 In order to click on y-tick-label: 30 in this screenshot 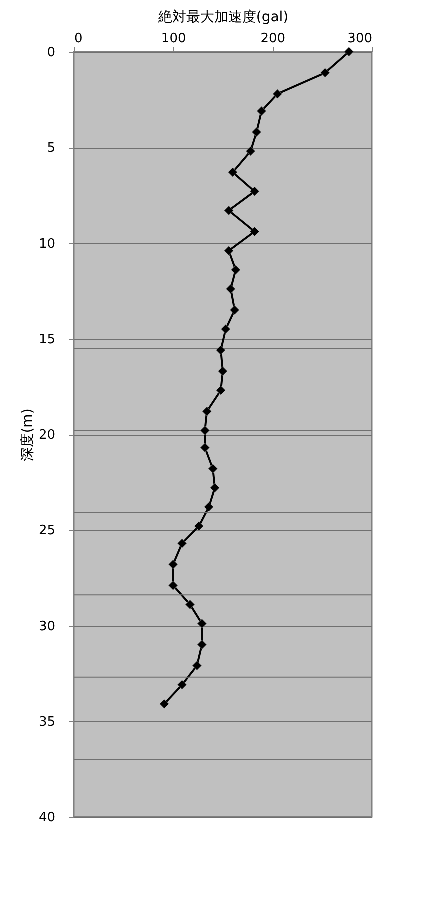, I will do `click(47, 626)`.